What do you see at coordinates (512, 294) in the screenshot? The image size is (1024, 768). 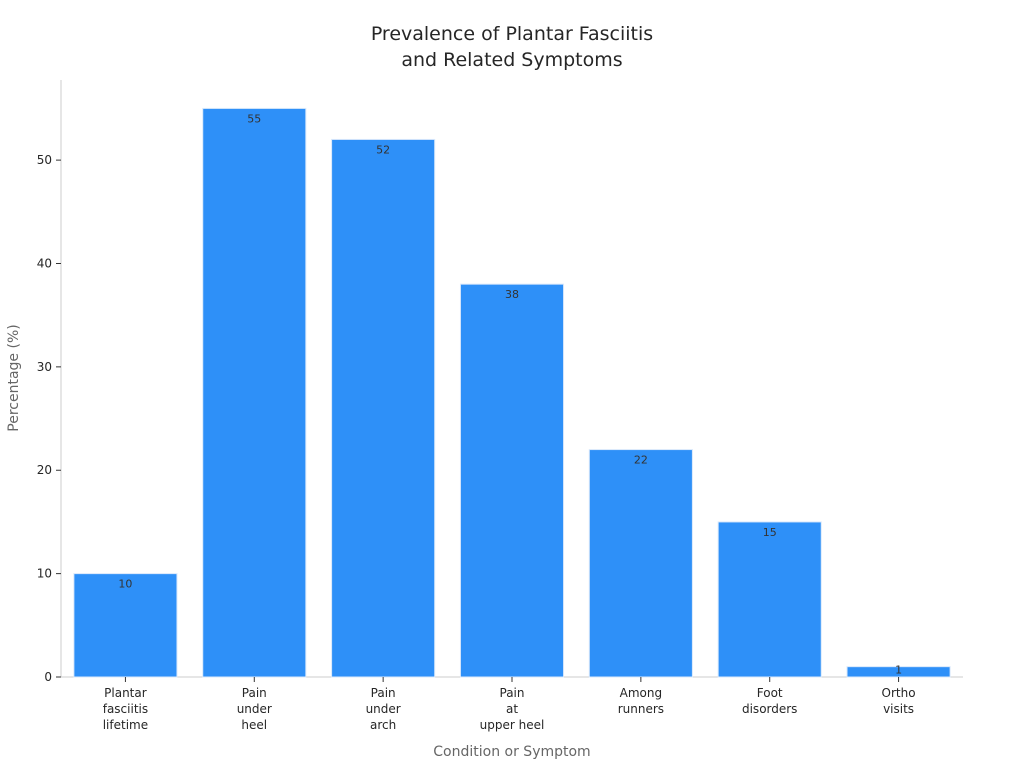 I see `data-label: 38` at bounding box center [512, 294].